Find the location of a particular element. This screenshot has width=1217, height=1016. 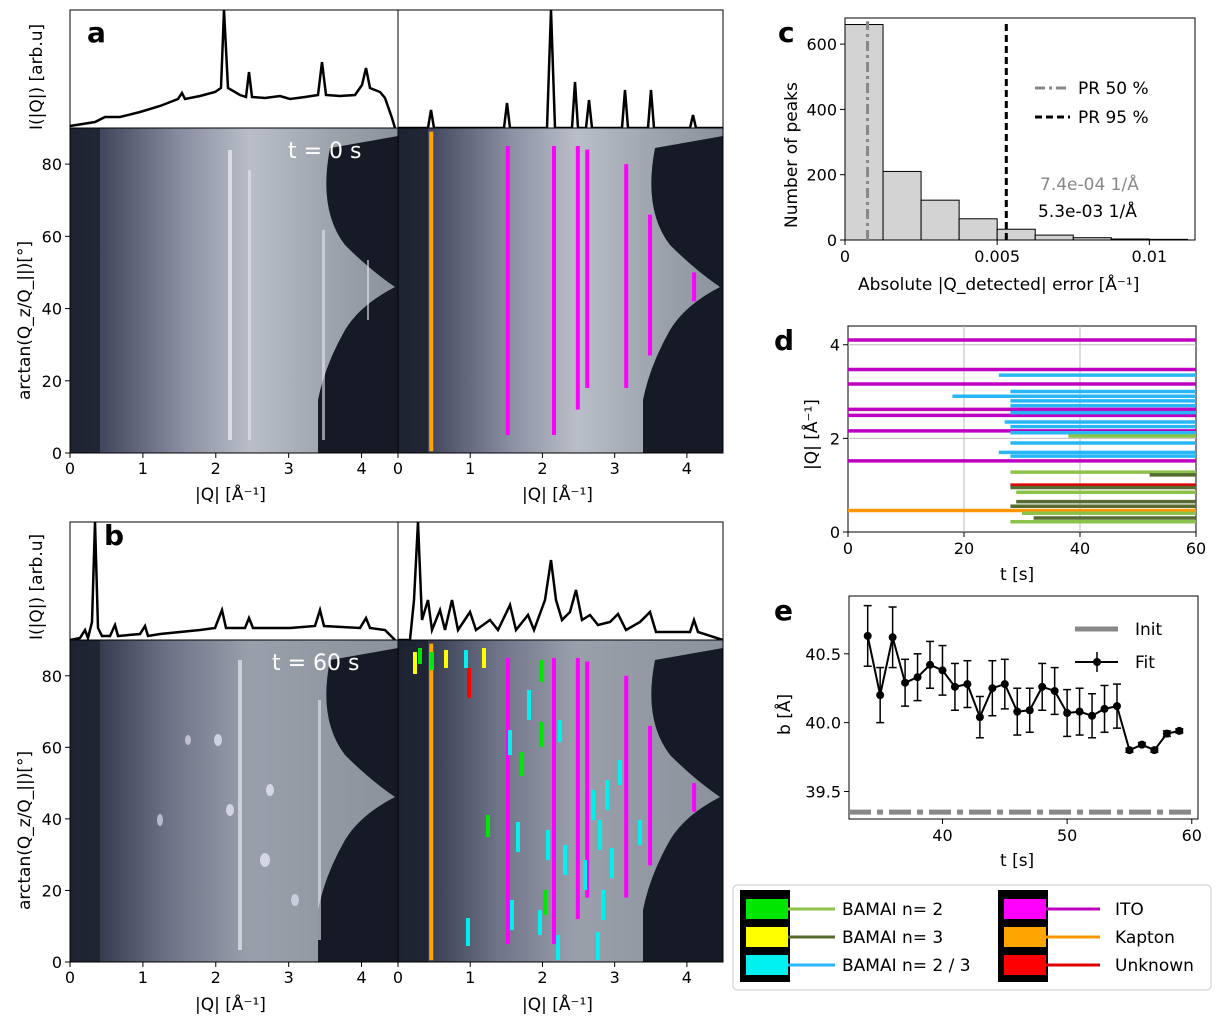

legend-bamai-n23-swatch is located at coordinates (767, 965).